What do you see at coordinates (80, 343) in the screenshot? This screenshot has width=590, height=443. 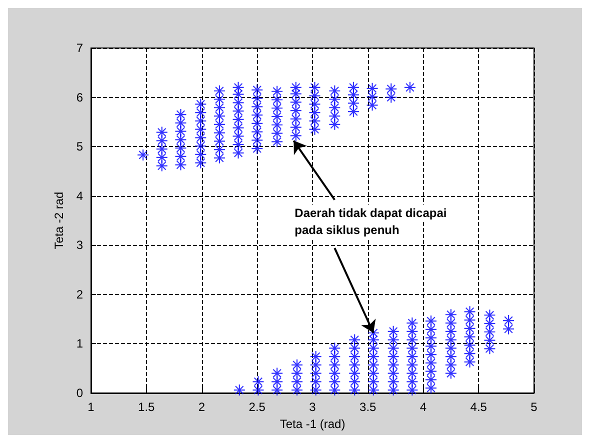 I see `y-tick-label: 1` at bounding box center [80, 343].